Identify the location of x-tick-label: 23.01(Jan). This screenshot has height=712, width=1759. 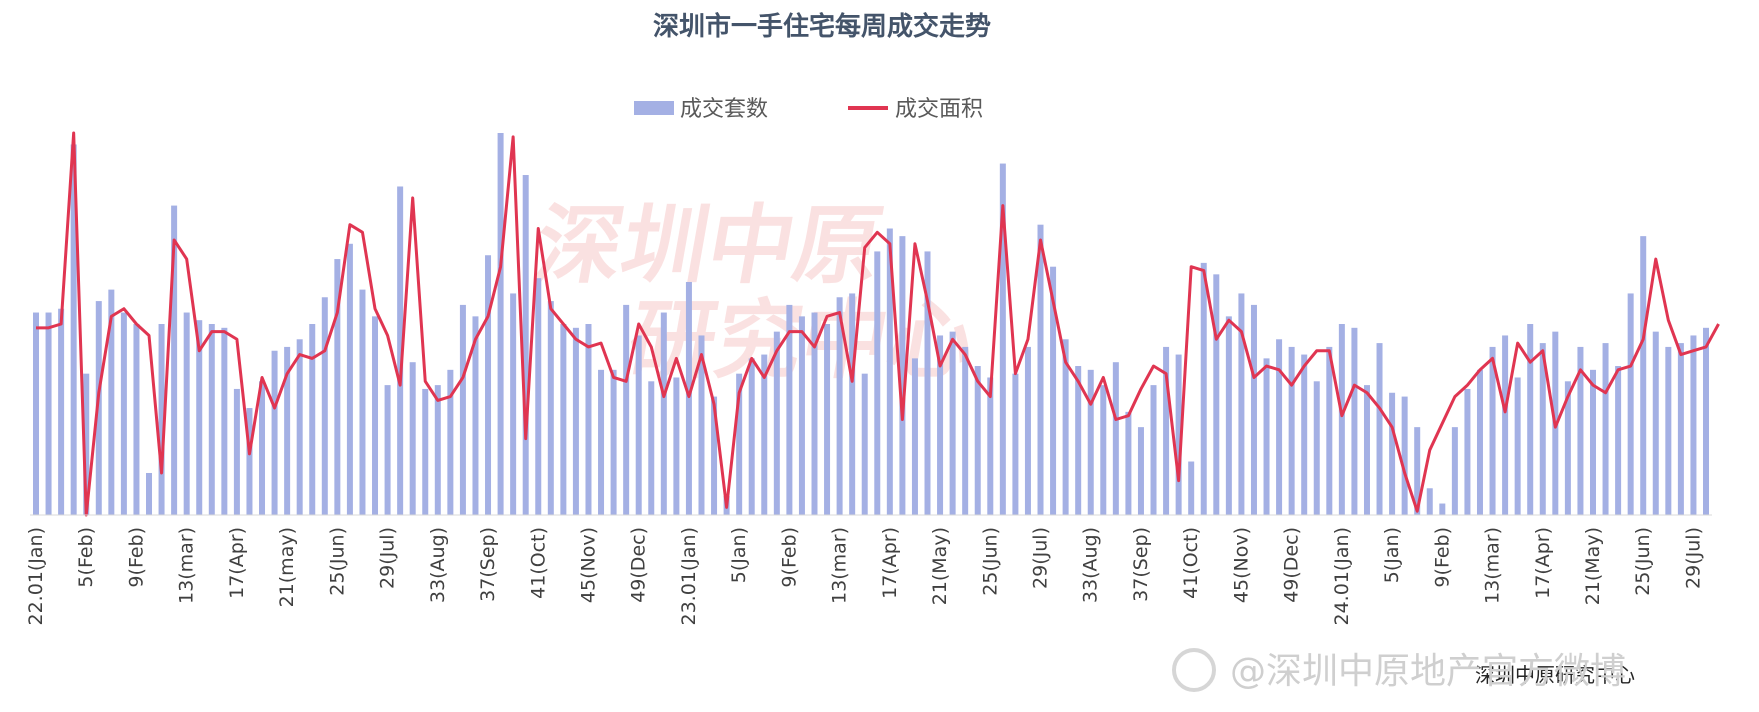
(689, 576).